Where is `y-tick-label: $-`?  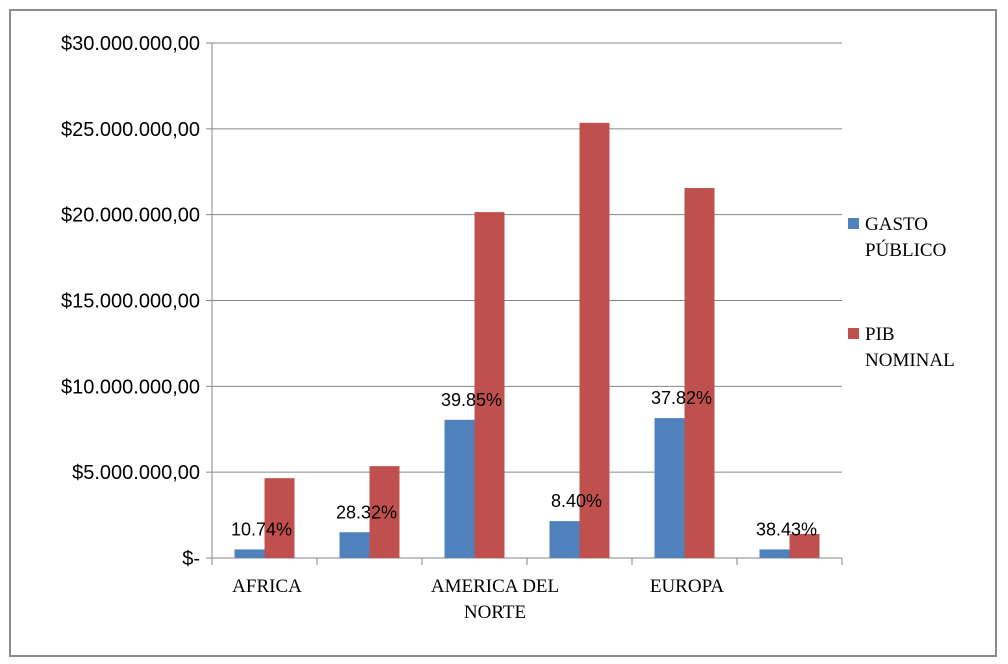 y-tick-label: $- is located at coordinates (191, 559).